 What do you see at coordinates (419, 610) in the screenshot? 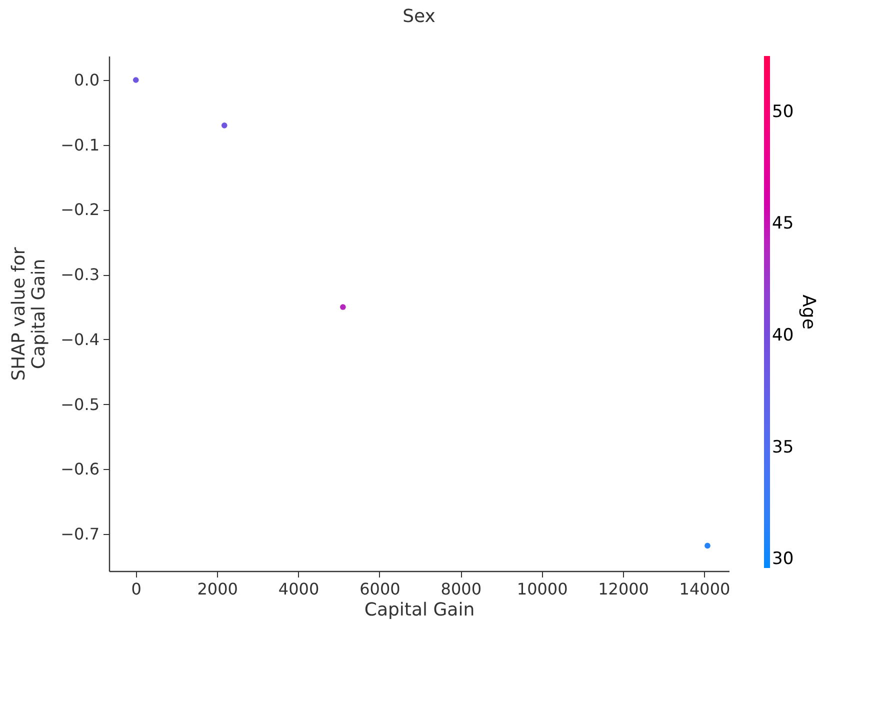
I see `x-axis-title: Capital Gain` at bounding box center [419, 610].